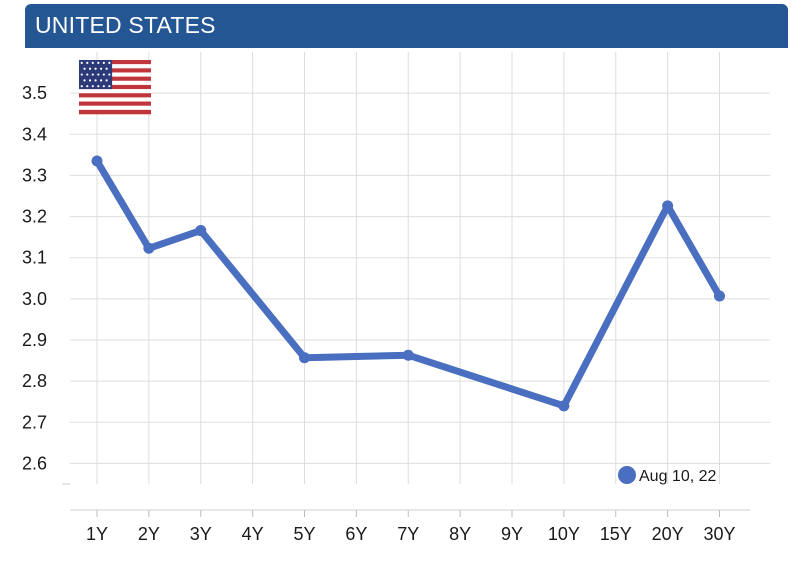  Describe the element at coordinates (406, 26) in the screenshot. I see `chart-header: UNITED STATES` at that location.